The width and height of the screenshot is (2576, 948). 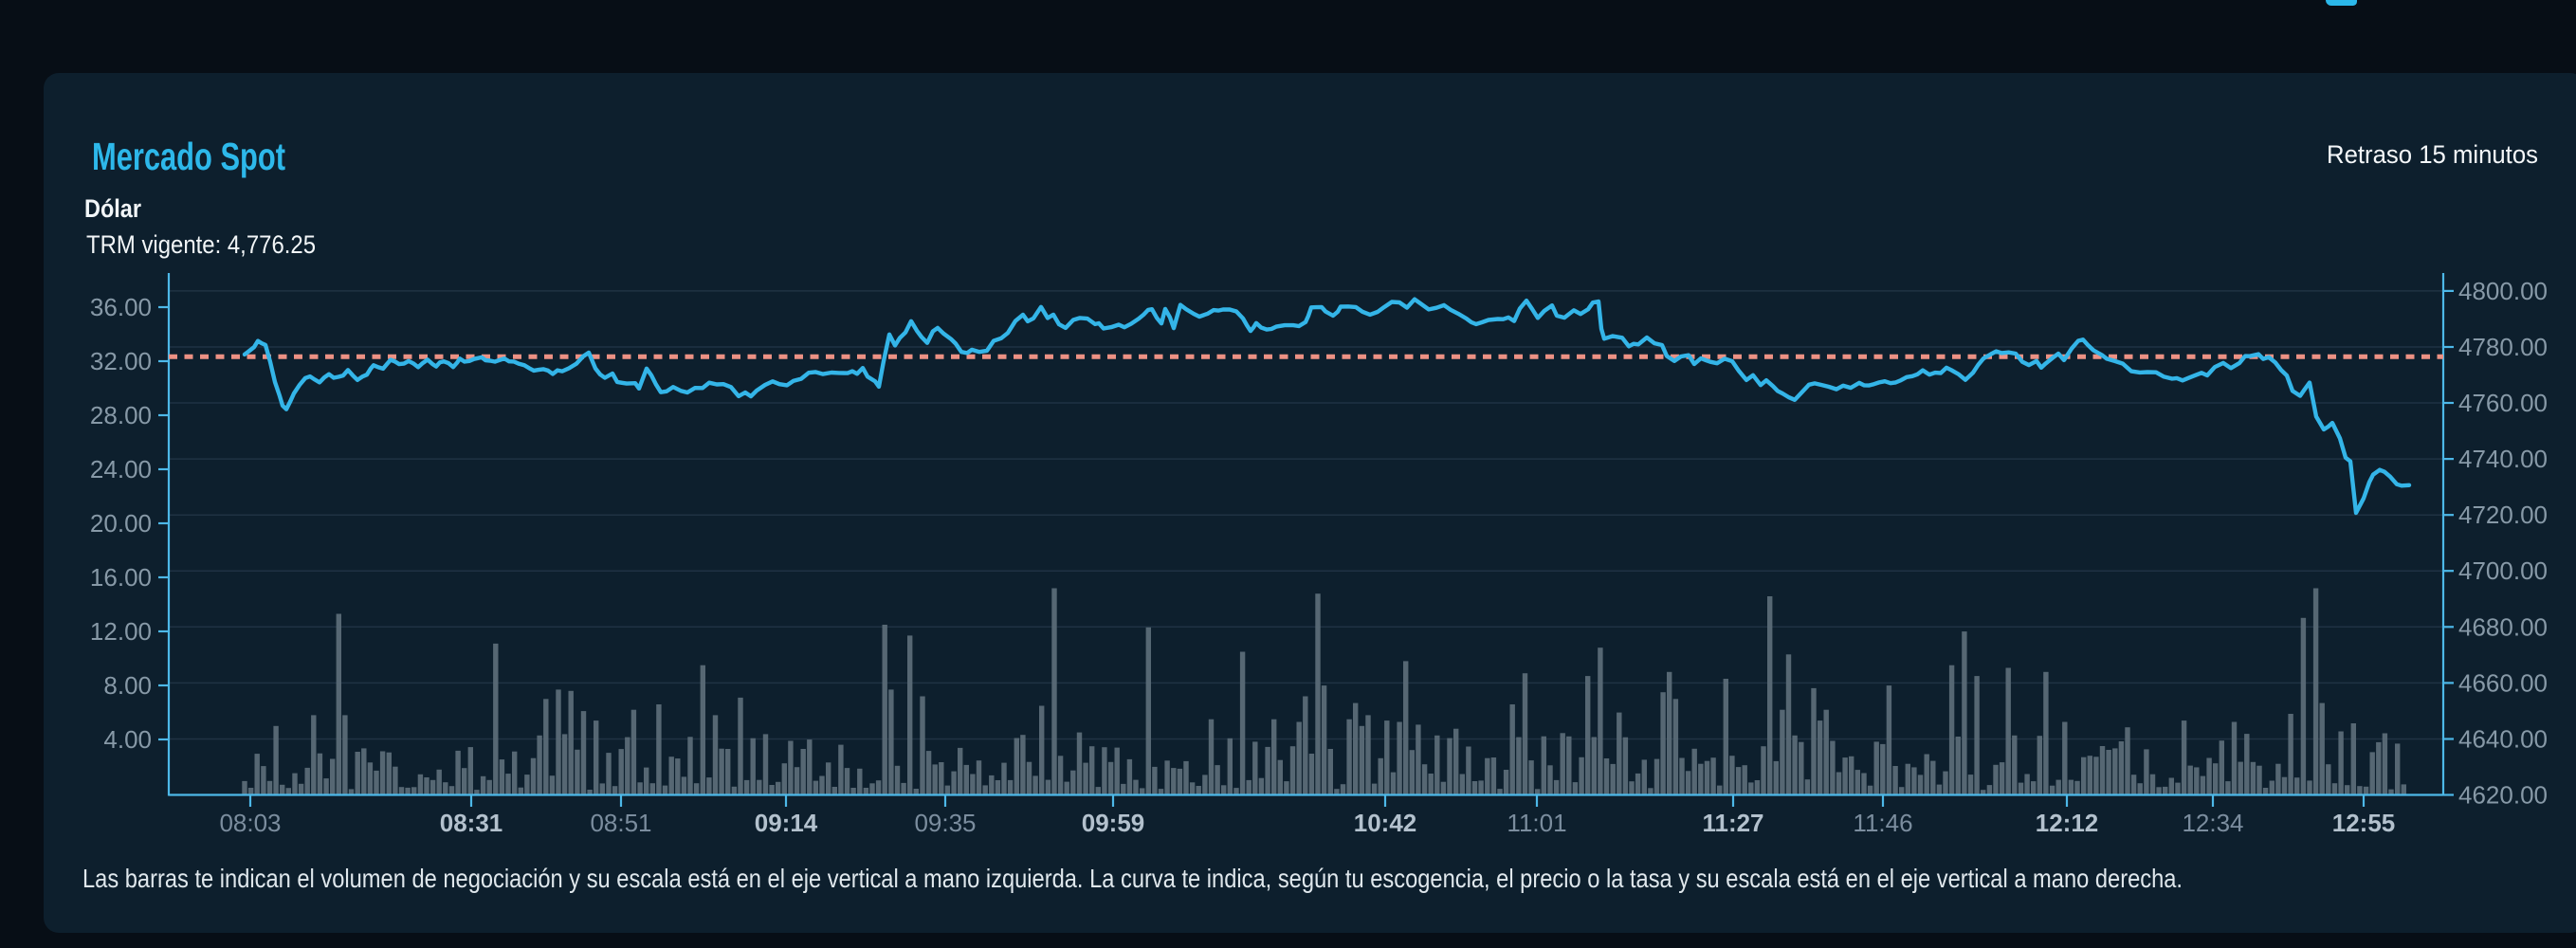 I want to click on svg-text: 16.00, so click(x=121, y=577).